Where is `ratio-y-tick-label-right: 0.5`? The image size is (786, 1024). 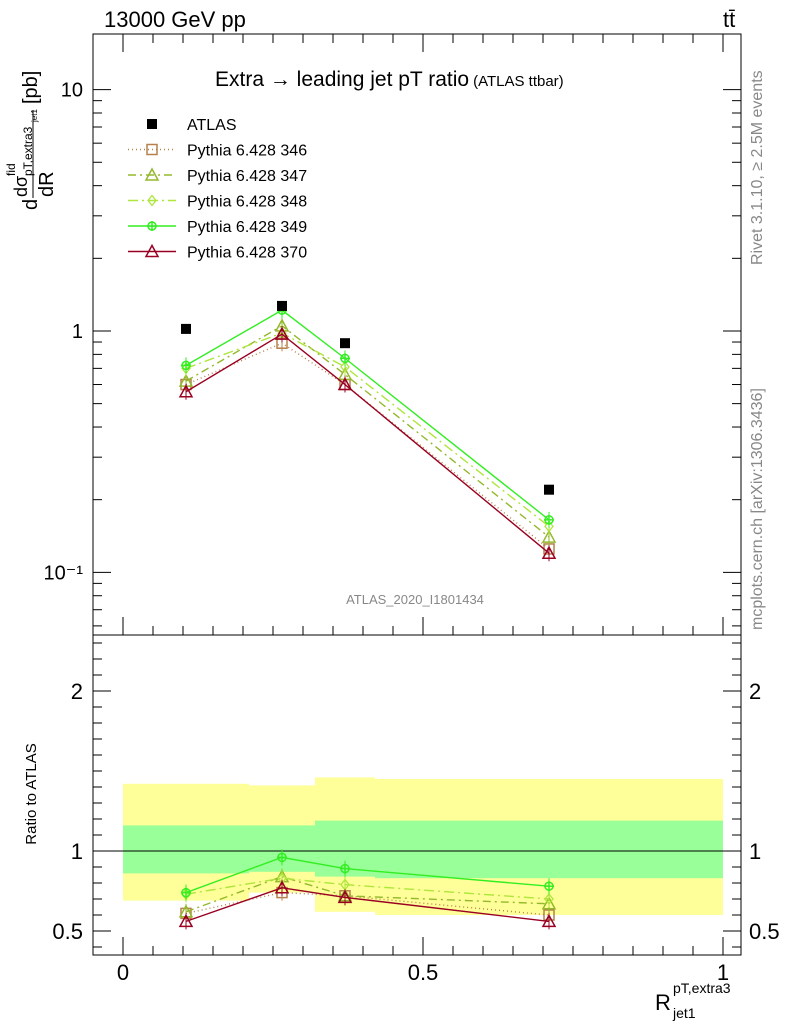
ratio-y-tick-label-right: 0.5 is located at coordinates (764, 931).